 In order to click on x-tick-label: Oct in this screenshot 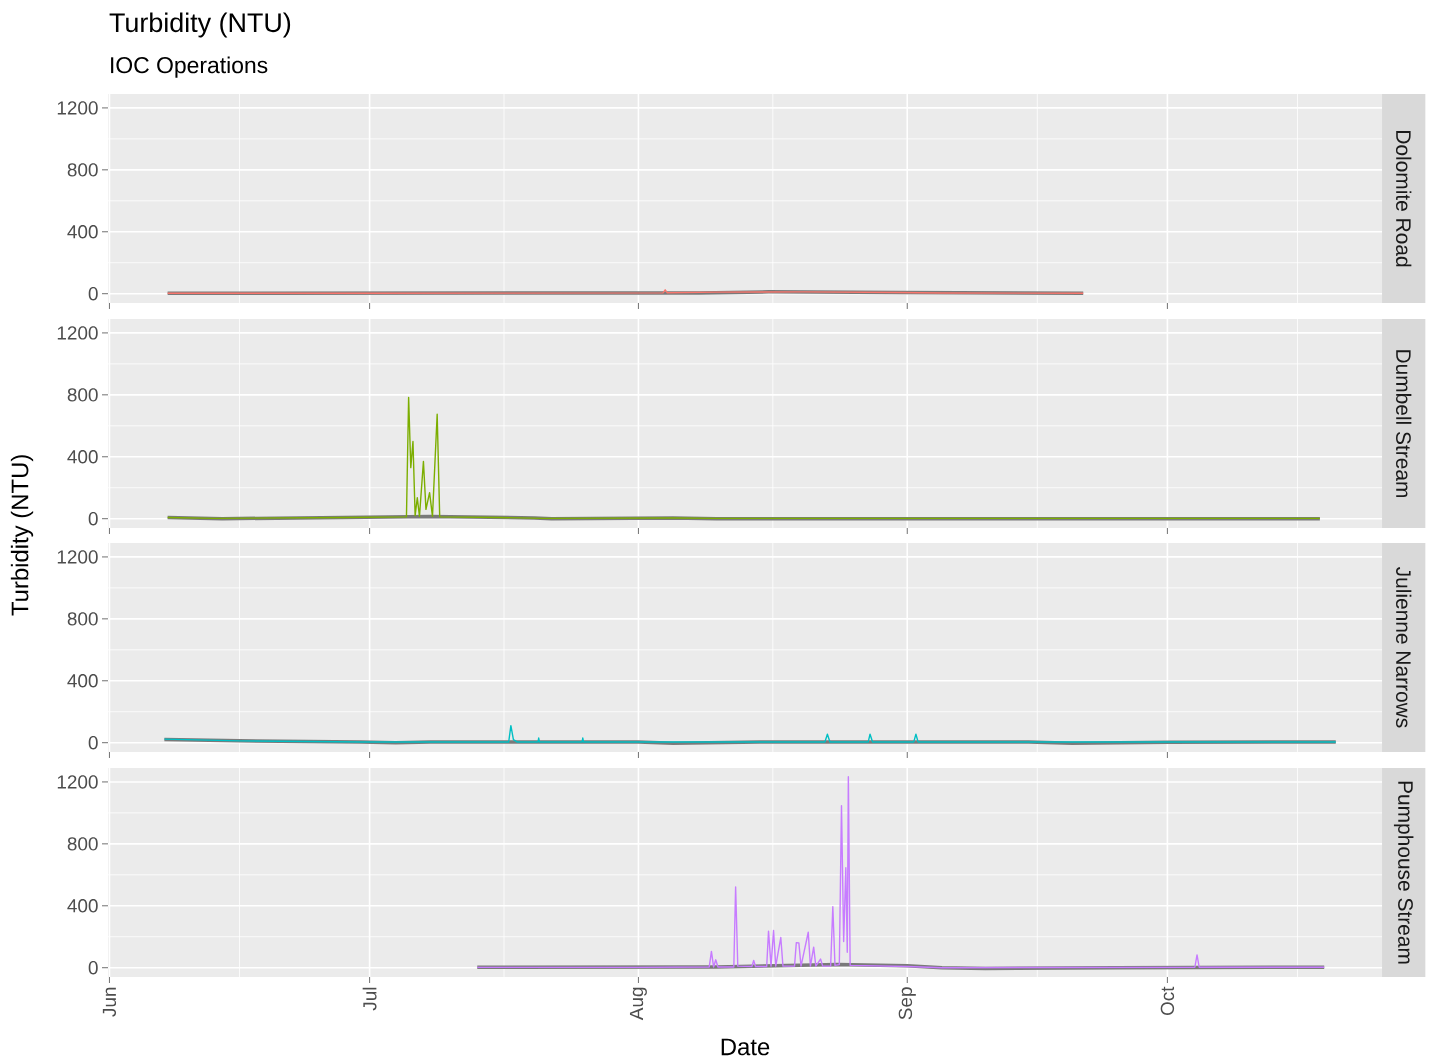, I will do `click(1167, 1001)`.